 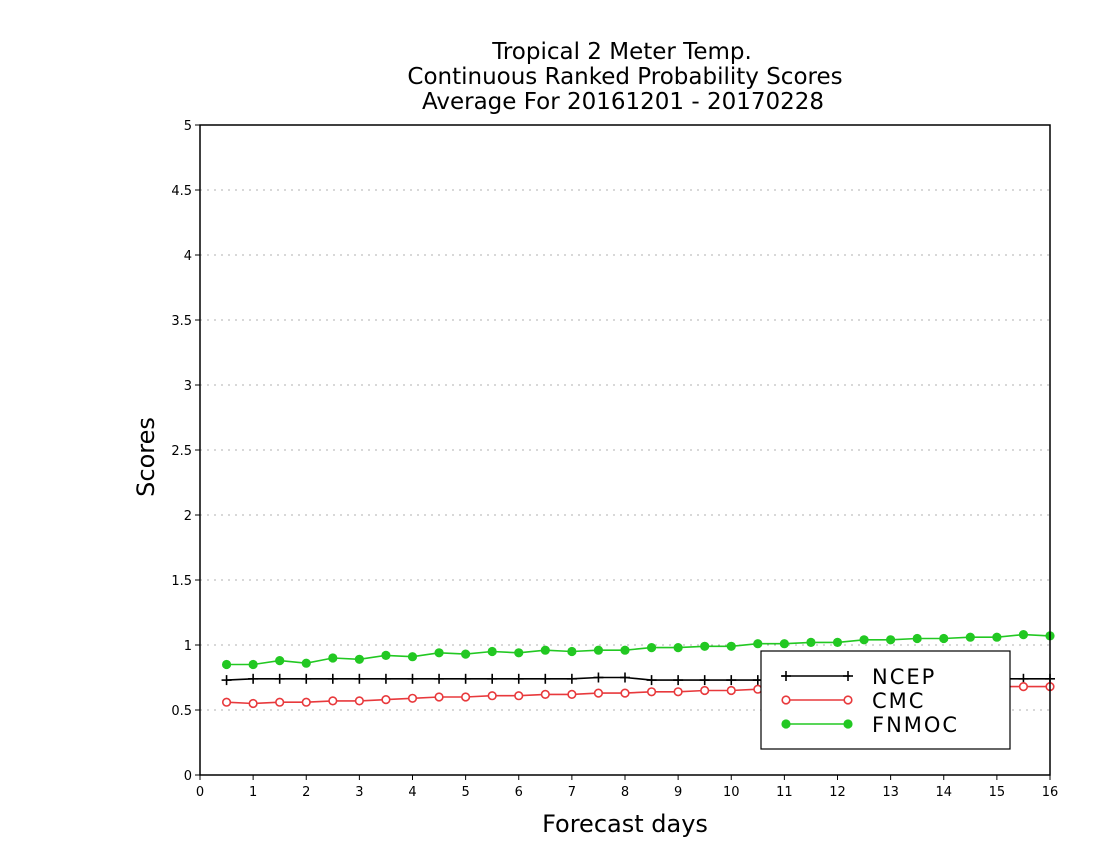 I want to click on x-tick-label: 15, so click(x=997, y=792).